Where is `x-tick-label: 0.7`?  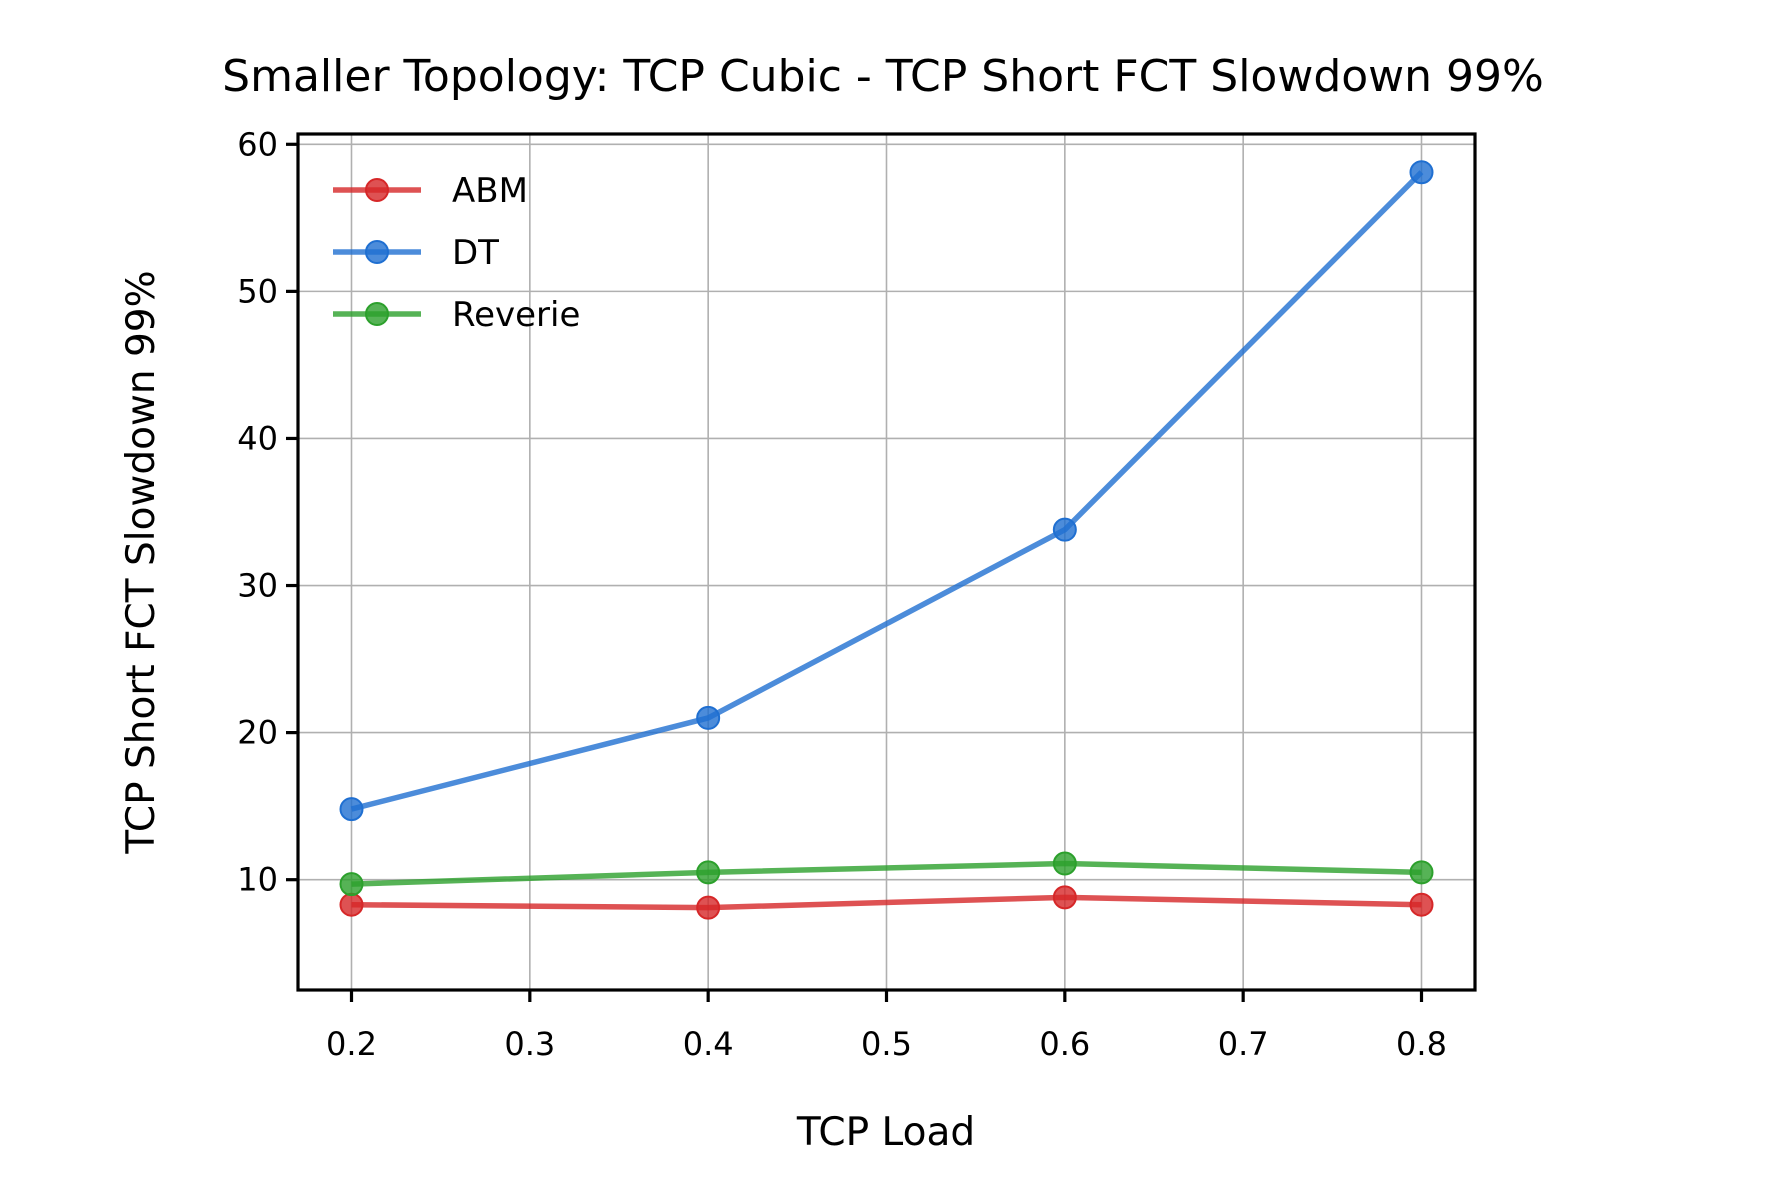 x-tick-label: 0.7 is located at coordinates (1243, 1044).